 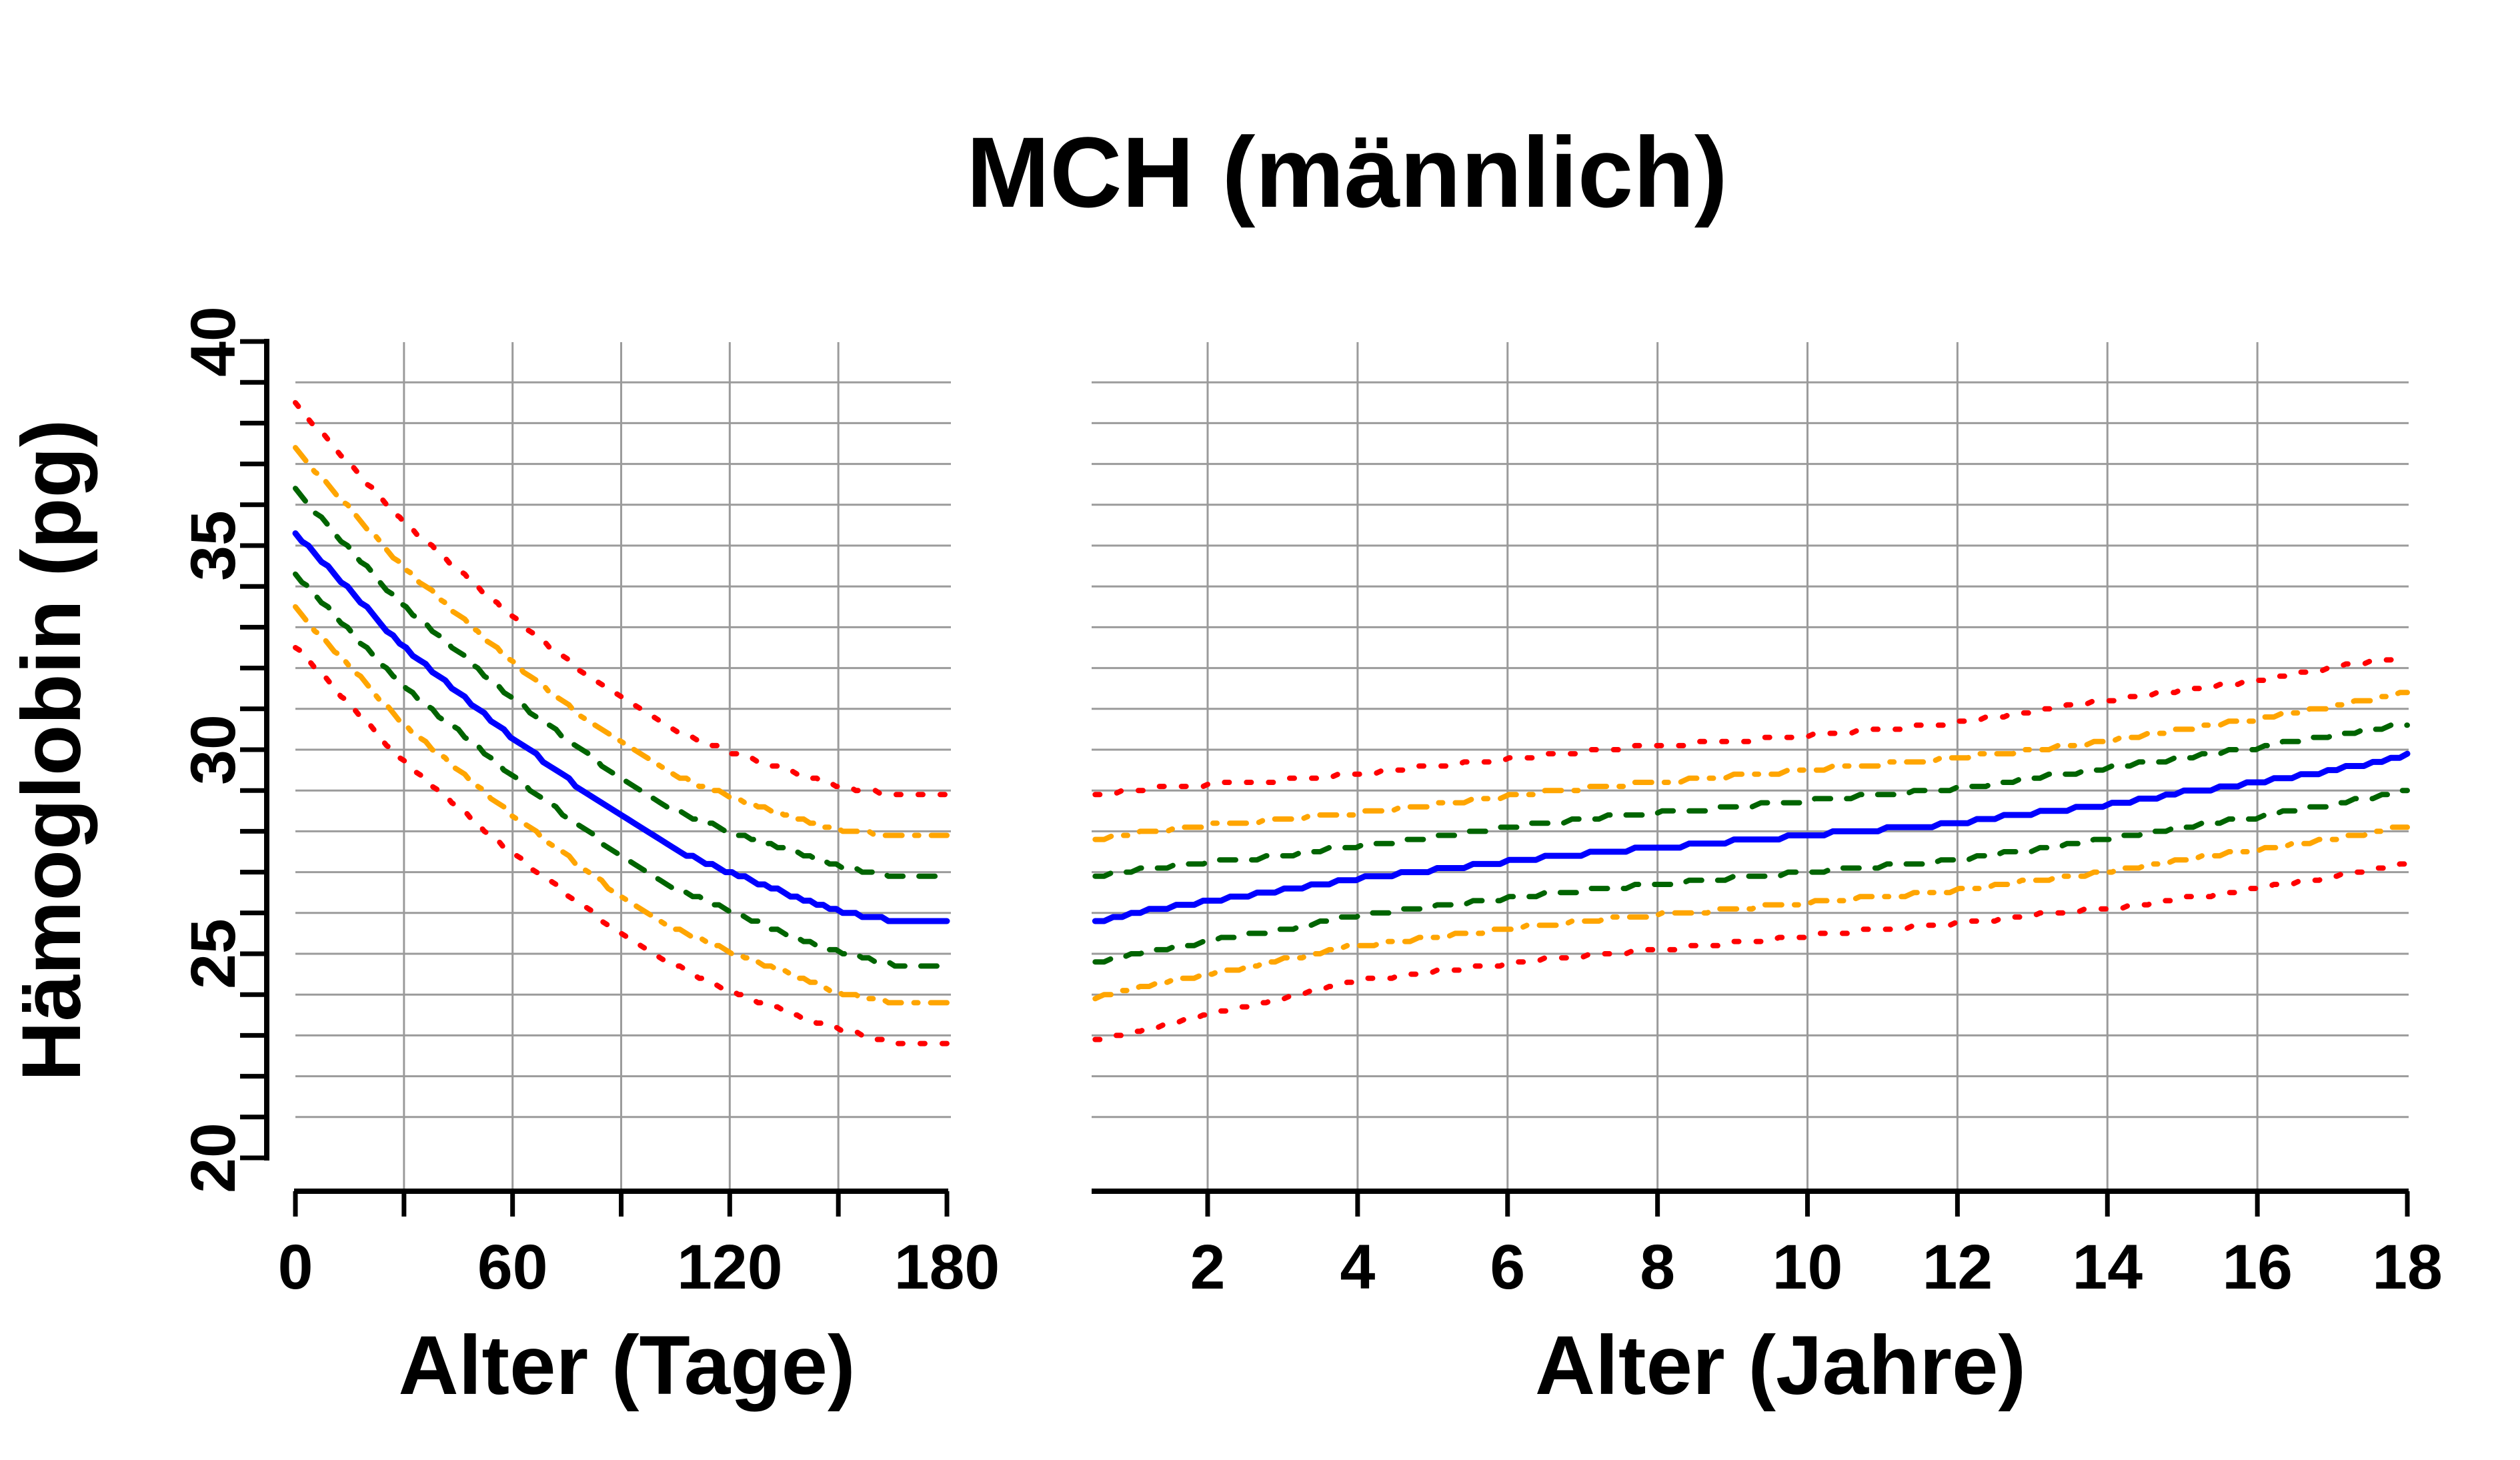 I want to click on y-tick-label: 30, so click(x=213, y=749).